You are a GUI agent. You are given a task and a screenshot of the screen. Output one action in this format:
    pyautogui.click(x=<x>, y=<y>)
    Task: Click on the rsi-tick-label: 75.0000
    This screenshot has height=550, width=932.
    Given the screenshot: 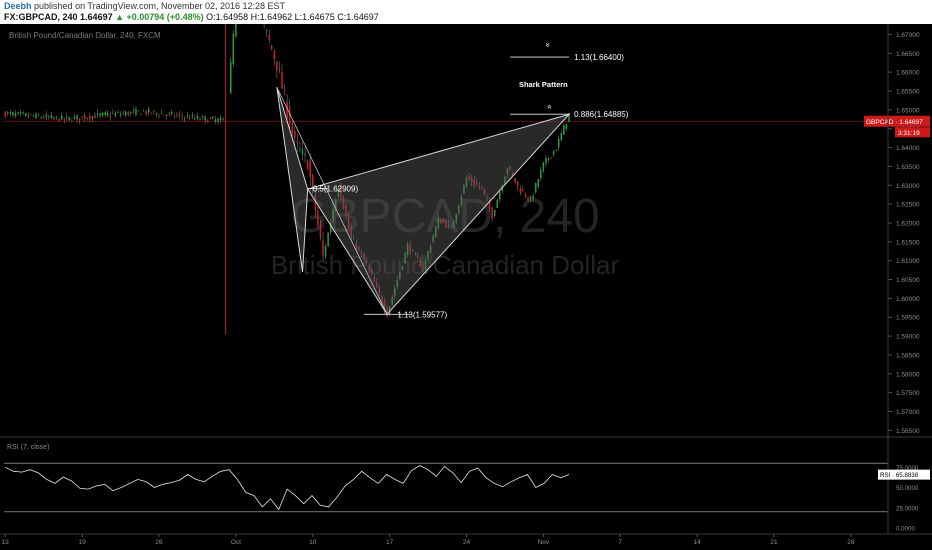 What is the action you would take?
    pyautogui.click(x=907, y=468)
    